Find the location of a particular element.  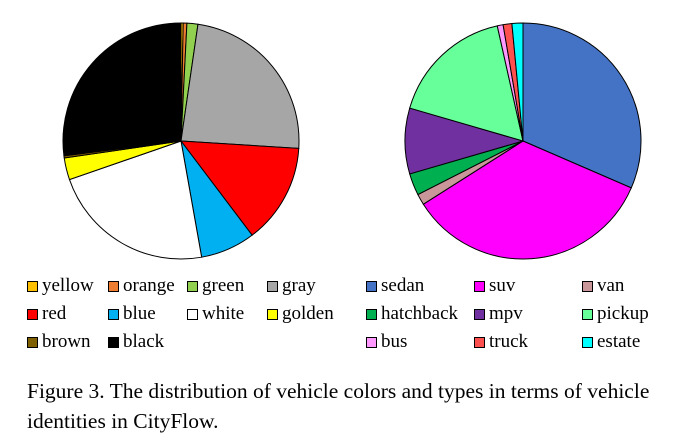

legend-item-van: van is located at coordinates (603, 286).